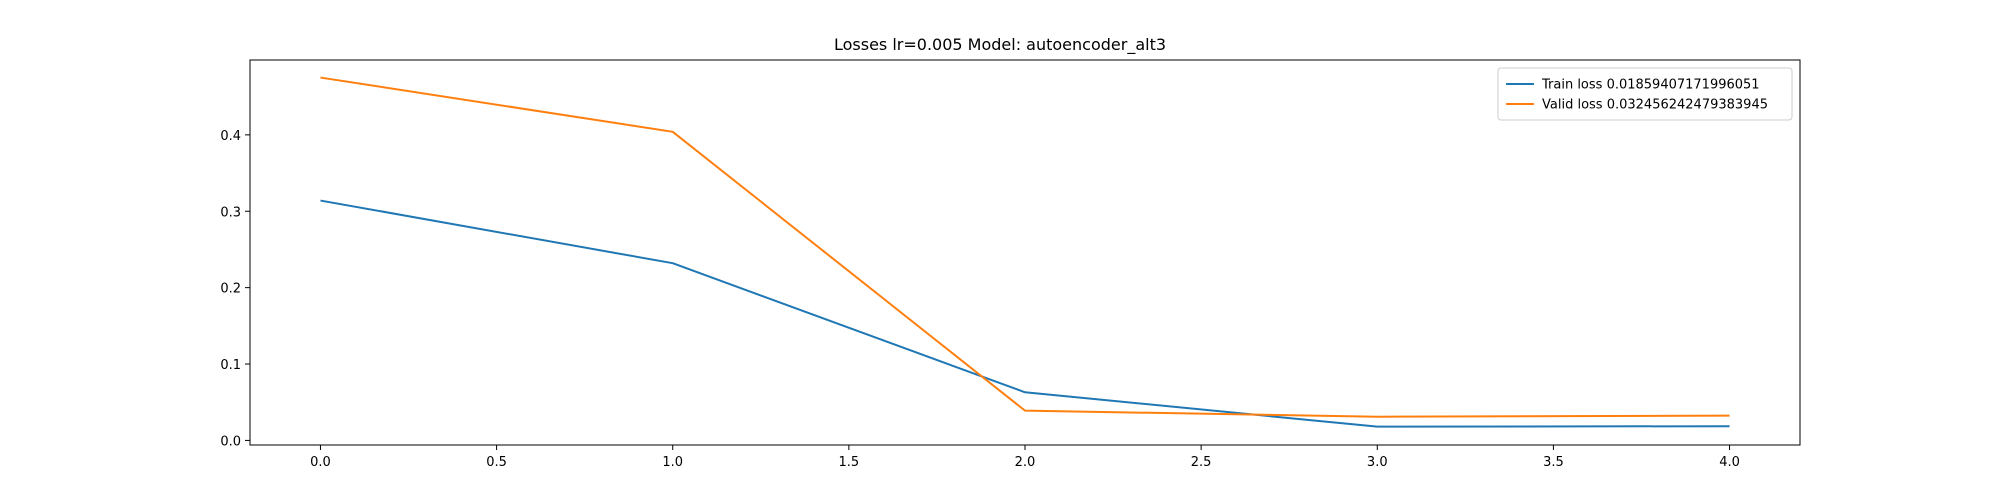  I want to click on x-tick-label: 1.0, so click(672, 462).